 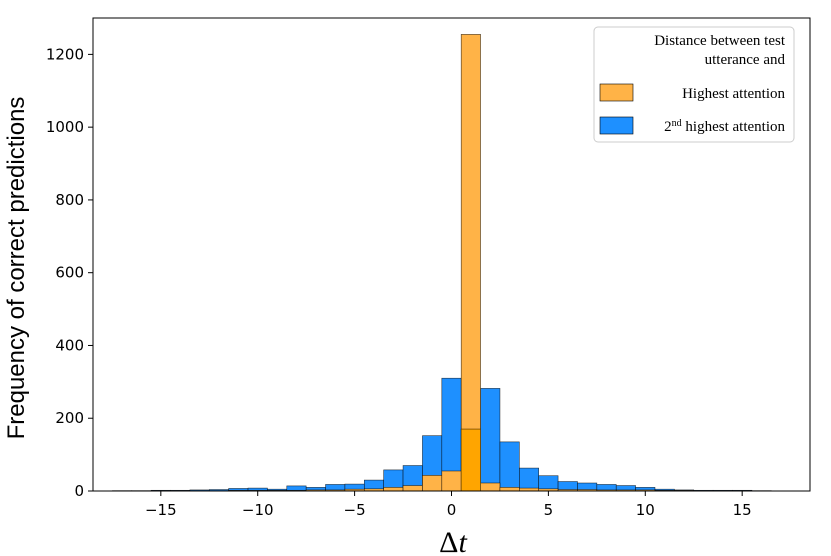 I want to click on y-tick-label: 1000, so click(x=65, y=127).